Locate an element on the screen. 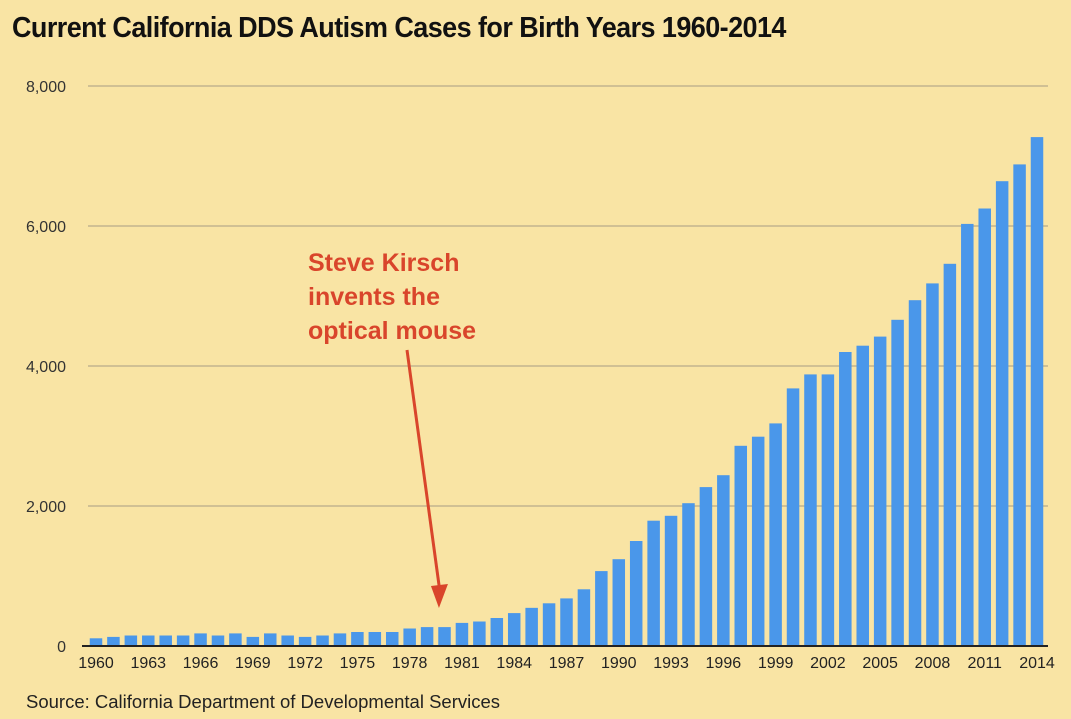  x-tick-label: 1969 is located at coordinates (253, 663).